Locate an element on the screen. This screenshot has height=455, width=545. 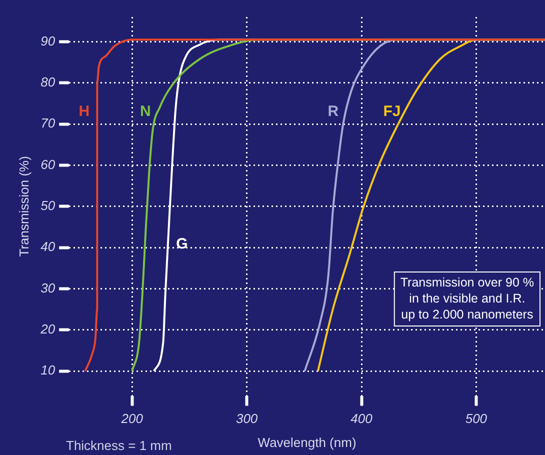
x-tick-label: 200 is located at coordinates (132, 418).